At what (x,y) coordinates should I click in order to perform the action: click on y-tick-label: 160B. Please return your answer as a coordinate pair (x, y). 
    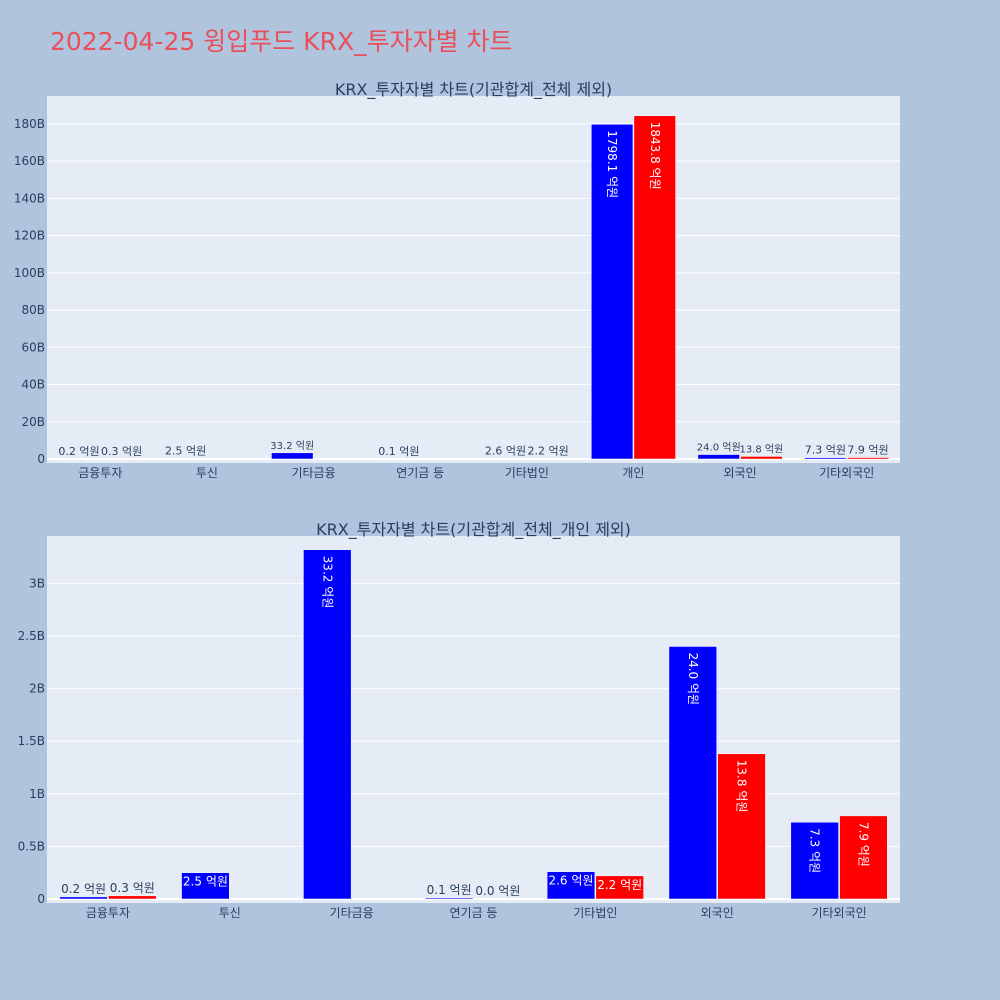
    Looking at the image, I should click on (29, 161).